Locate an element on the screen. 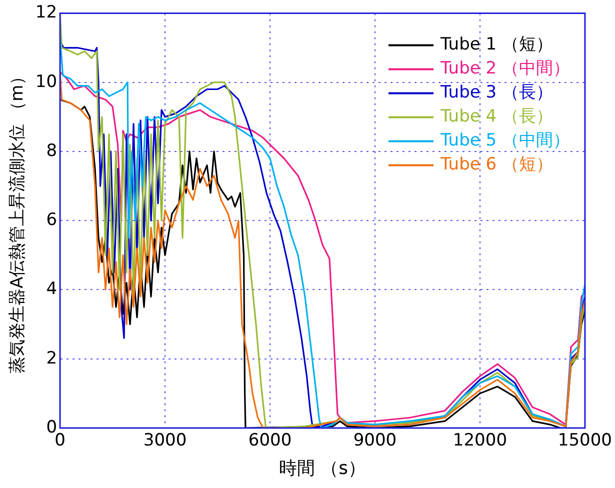  y-tick-label: 10 is located at coordinates (46, 82).